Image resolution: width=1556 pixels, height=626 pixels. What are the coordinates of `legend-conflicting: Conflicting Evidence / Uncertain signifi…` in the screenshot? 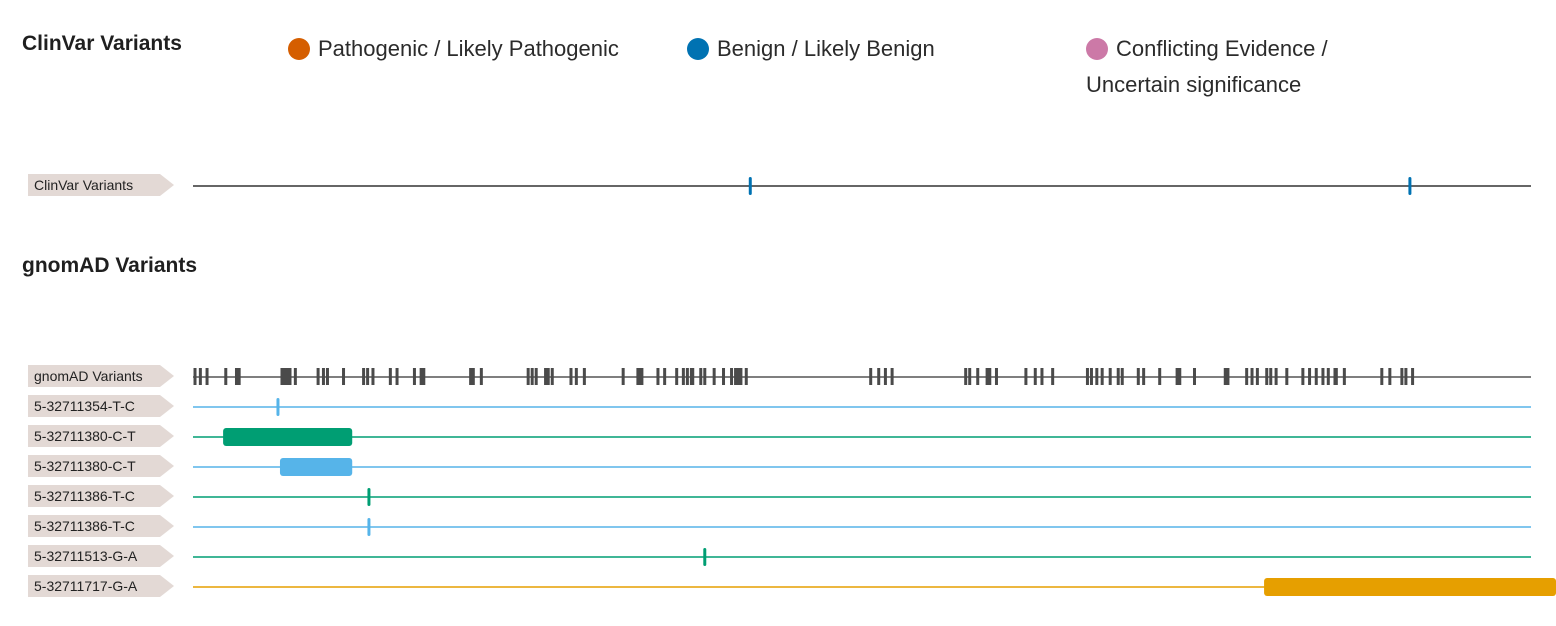 It's located at (1207, 67).